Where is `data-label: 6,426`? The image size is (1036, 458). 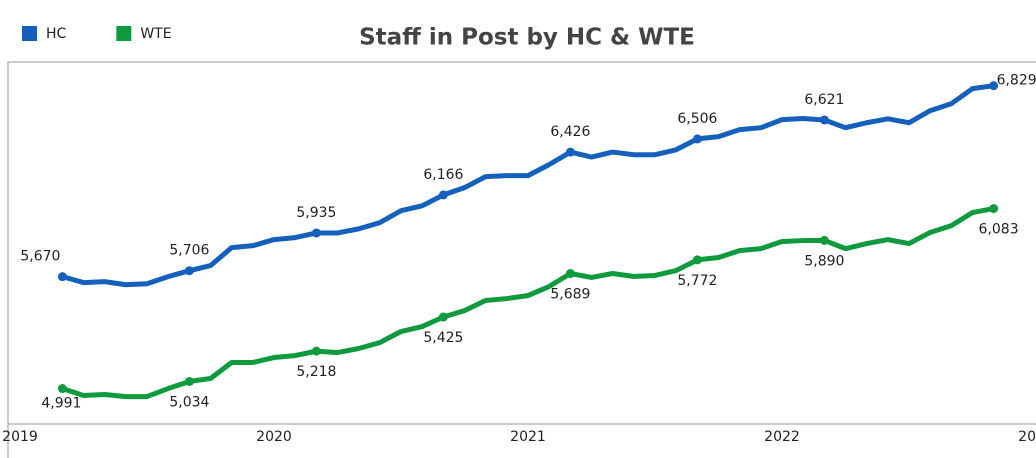 data-label: 6,426 is located at coordinates (570, 132).